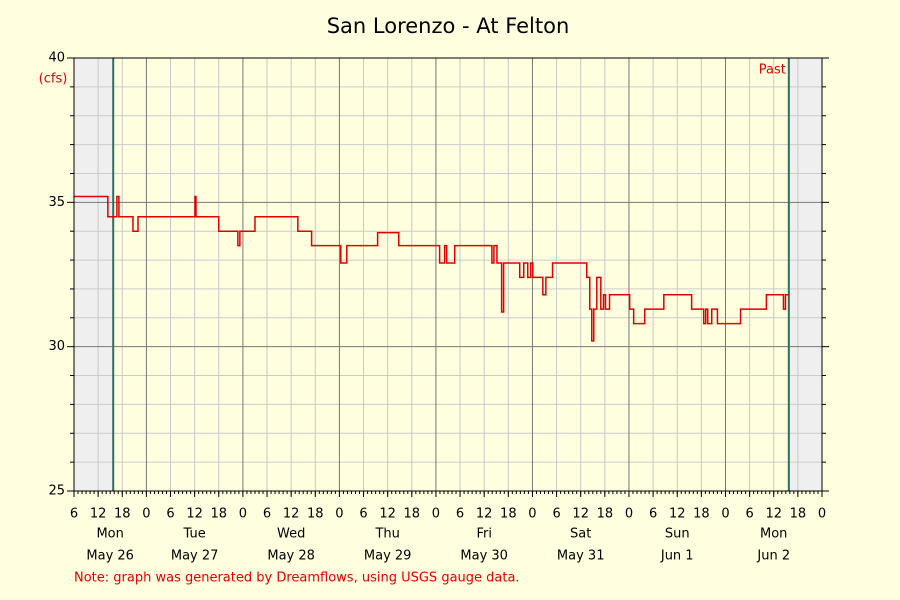 The image size is (900, 600). What do you see at coordinates (56, 346) in the screenshot?
I see `y-tick-label: 30` at bounding box center [56, 346].